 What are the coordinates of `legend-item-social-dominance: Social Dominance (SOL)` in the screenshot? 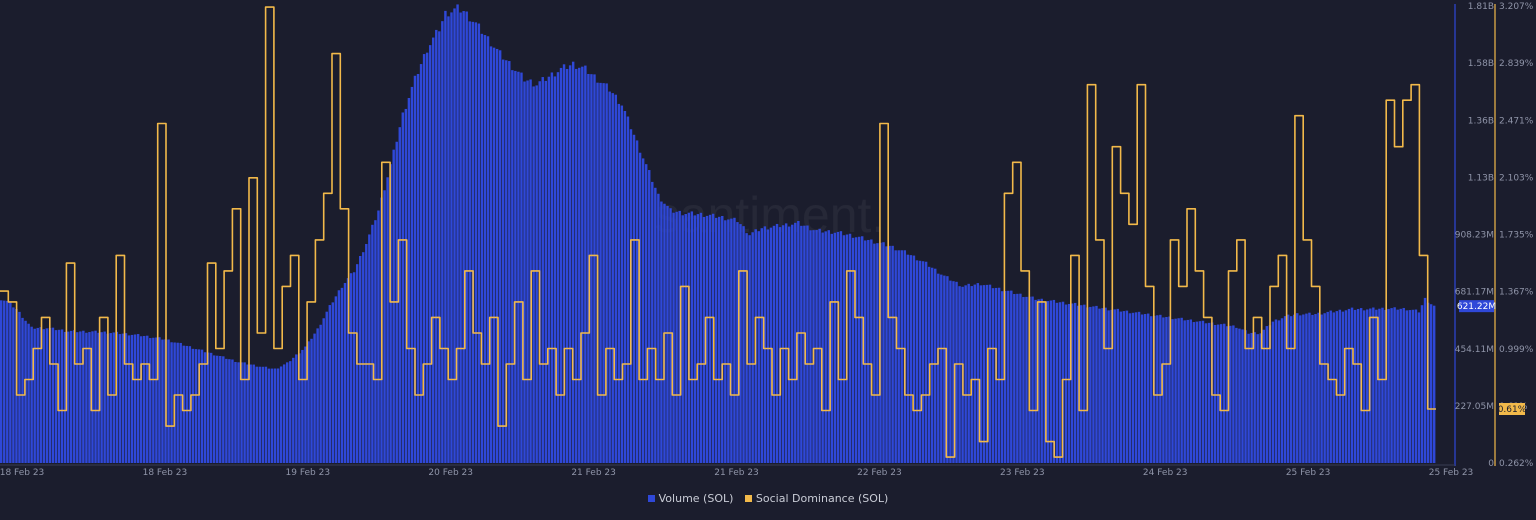 It's located at (816, 498).